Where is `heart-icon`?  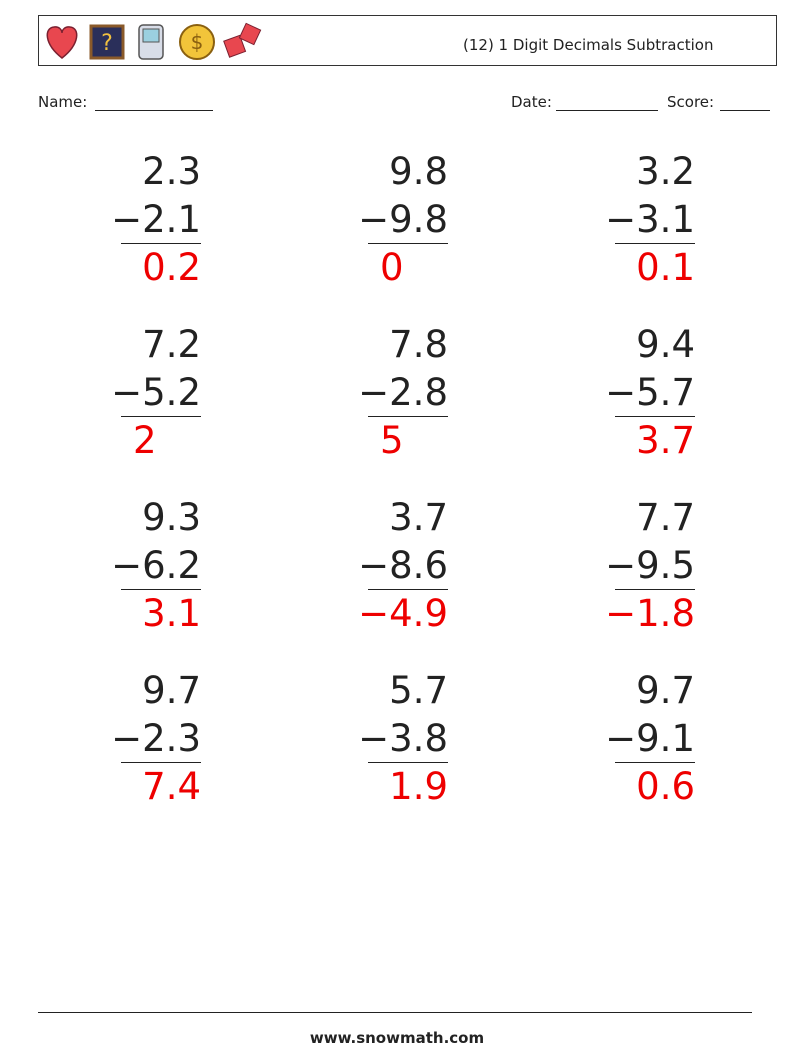
heart-icon is located at coordinates (62, 42).